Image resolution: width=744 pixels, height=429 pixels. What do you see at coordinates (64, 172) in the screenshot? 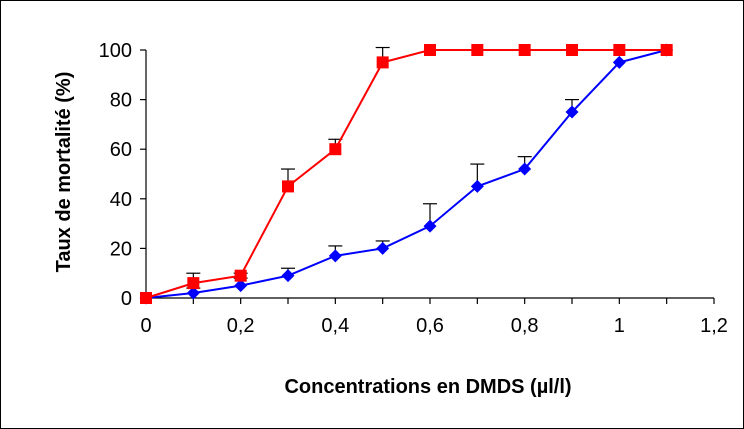
I see `y-axis-title: Taux de mortalité (%)` at bounding box center [64, 172].